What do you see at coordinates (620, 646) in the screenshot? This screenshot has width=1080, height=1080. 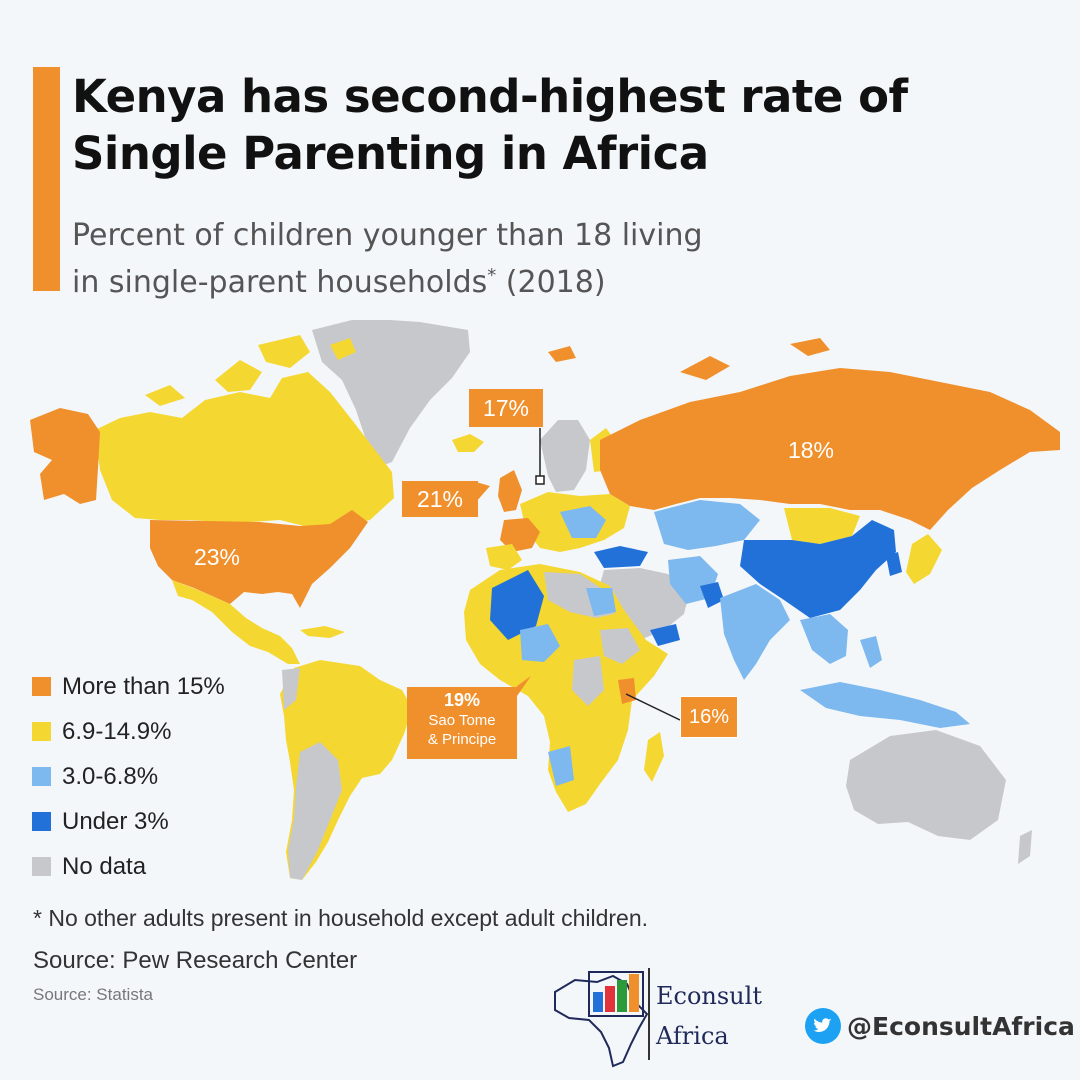 I see `region-east-africa-nodata` at bounding box center [620, 646].